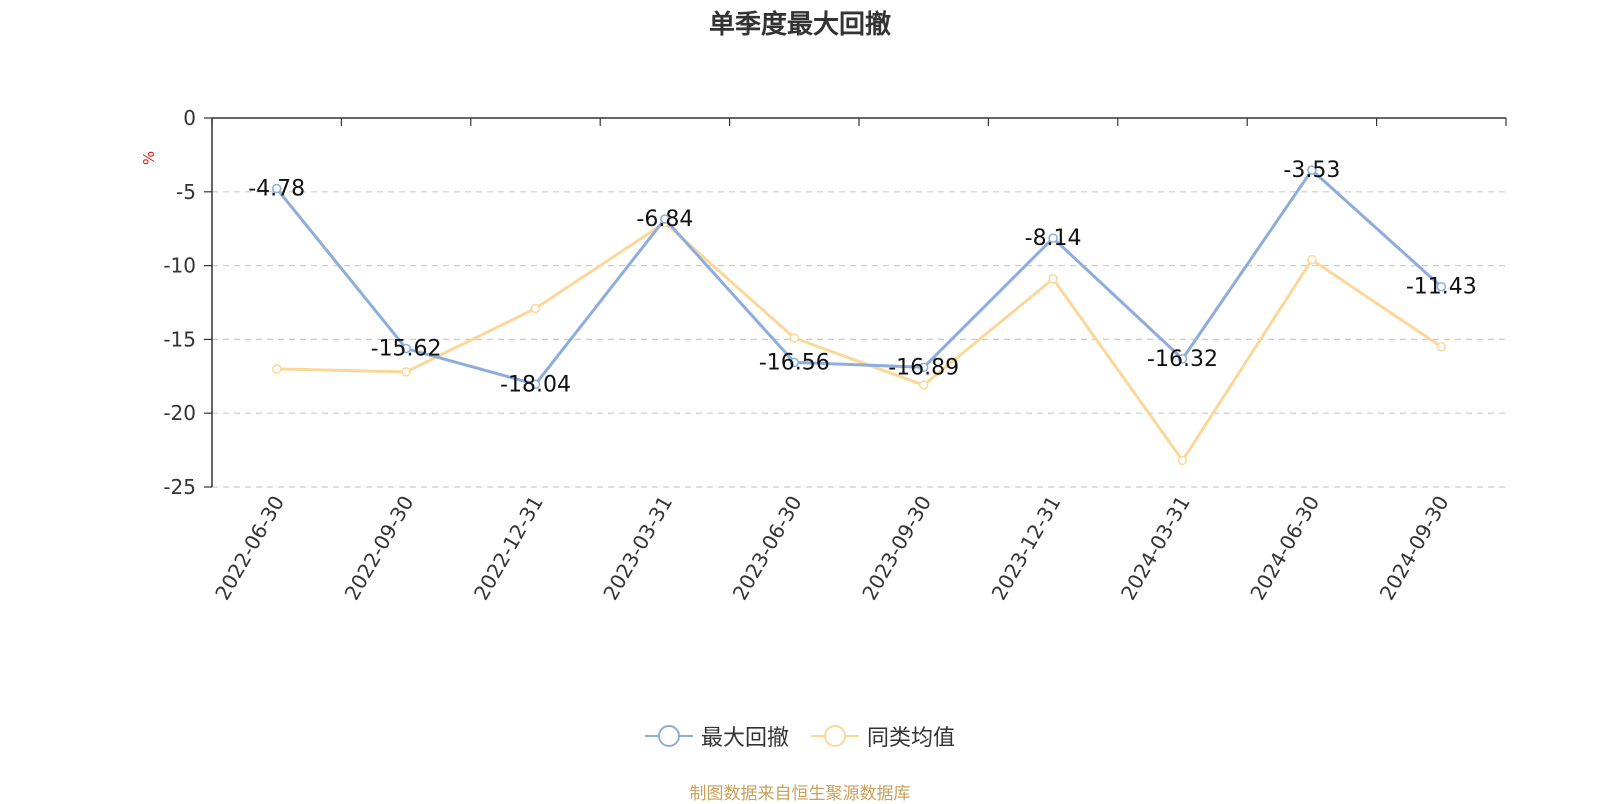 The image size is (1600, 804). What do you see at coordinates (1026, 548) in the screenshot?
I see `x-tick-label: 2023-12-31` at bounding box center [1026, 548].